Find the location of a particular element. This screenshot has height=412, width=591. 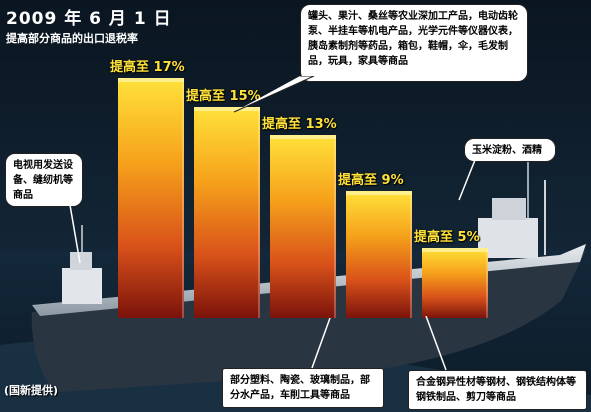

bar-label-5: 提高至 5% is located at coordinates (447, 237).